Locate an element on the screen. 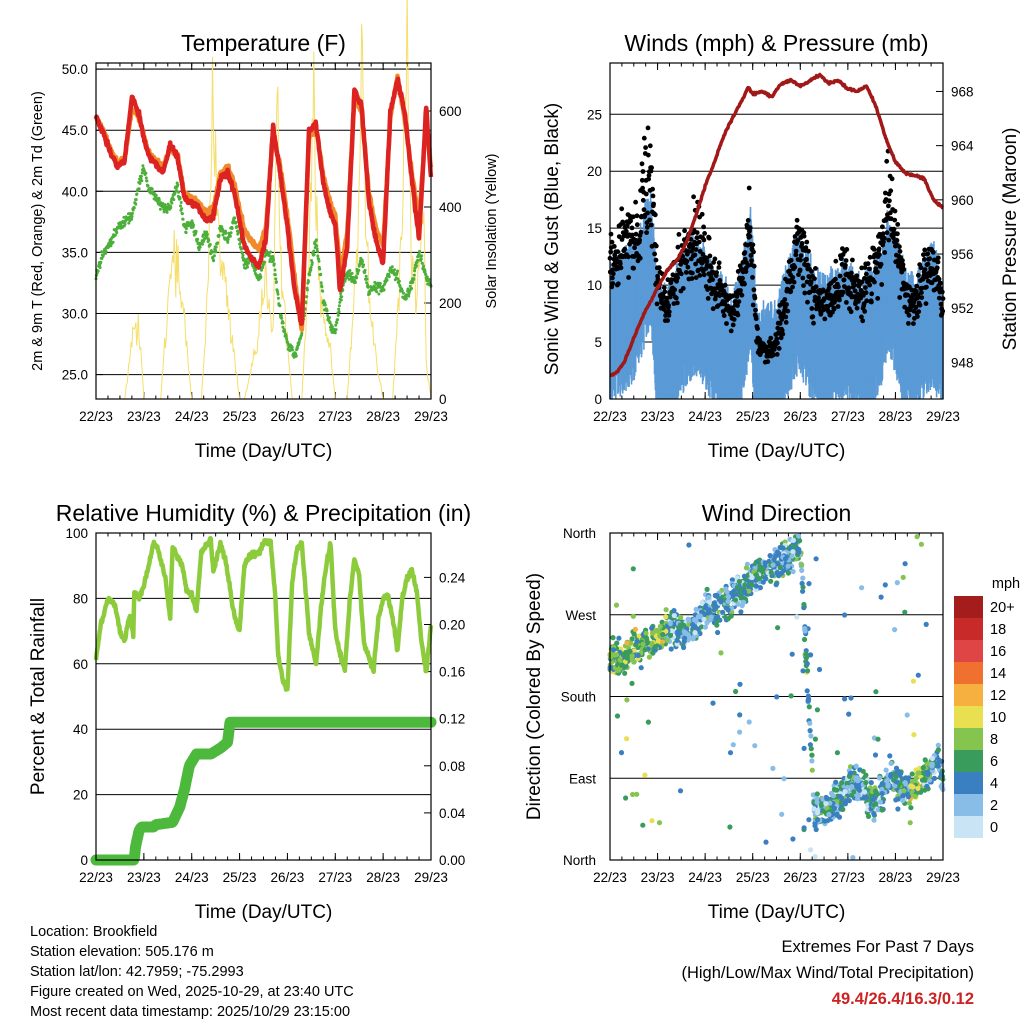 This screenshot has height=1024, width=1024. direction-xtick-label: 29/23 is located at coordinates (943, 877).